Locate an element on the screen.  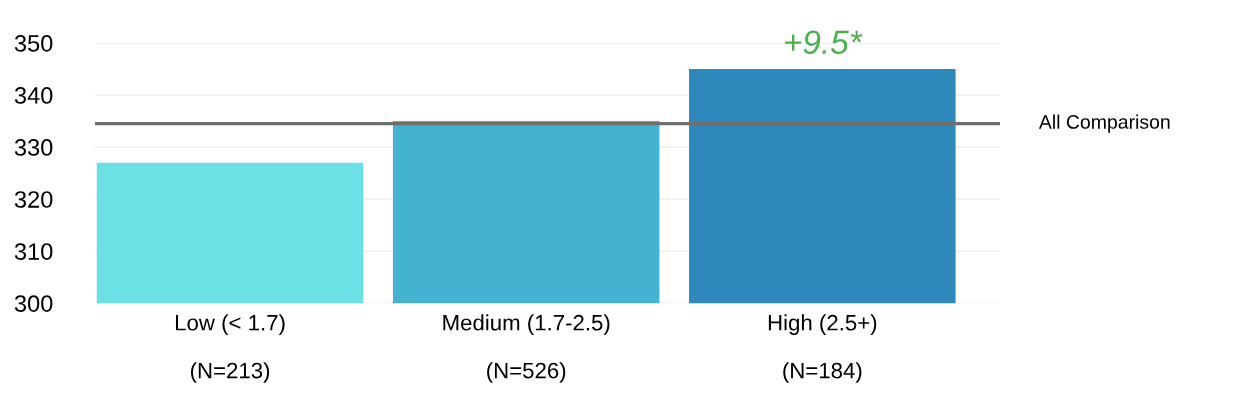
category-label: High (2.5+) (N=184) is located at coordinates (822, 348).